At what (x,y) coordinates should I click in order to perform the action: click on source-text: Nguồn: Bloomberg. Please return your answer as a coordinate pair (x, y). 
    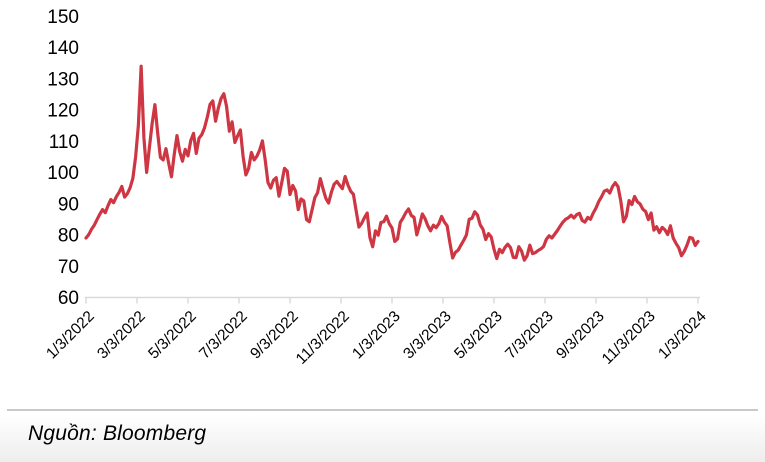
    Looking at the image, I should click on (117, 433).